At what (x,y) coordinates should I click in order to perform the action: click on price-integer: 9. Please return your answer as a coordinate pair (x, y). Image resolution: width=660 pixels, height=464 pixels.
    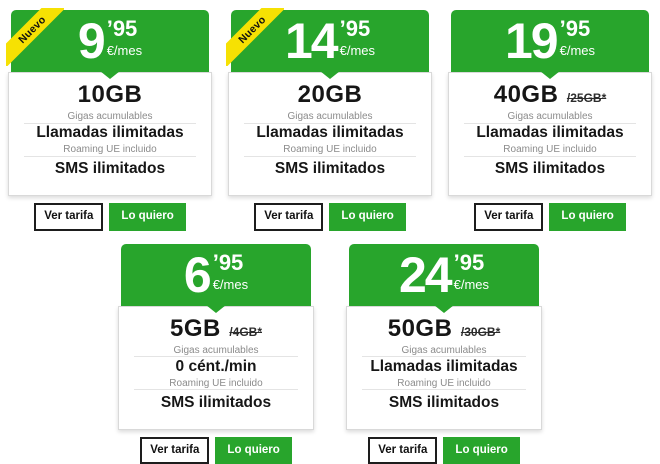
    Looking at the image, I should click on (91, 41).